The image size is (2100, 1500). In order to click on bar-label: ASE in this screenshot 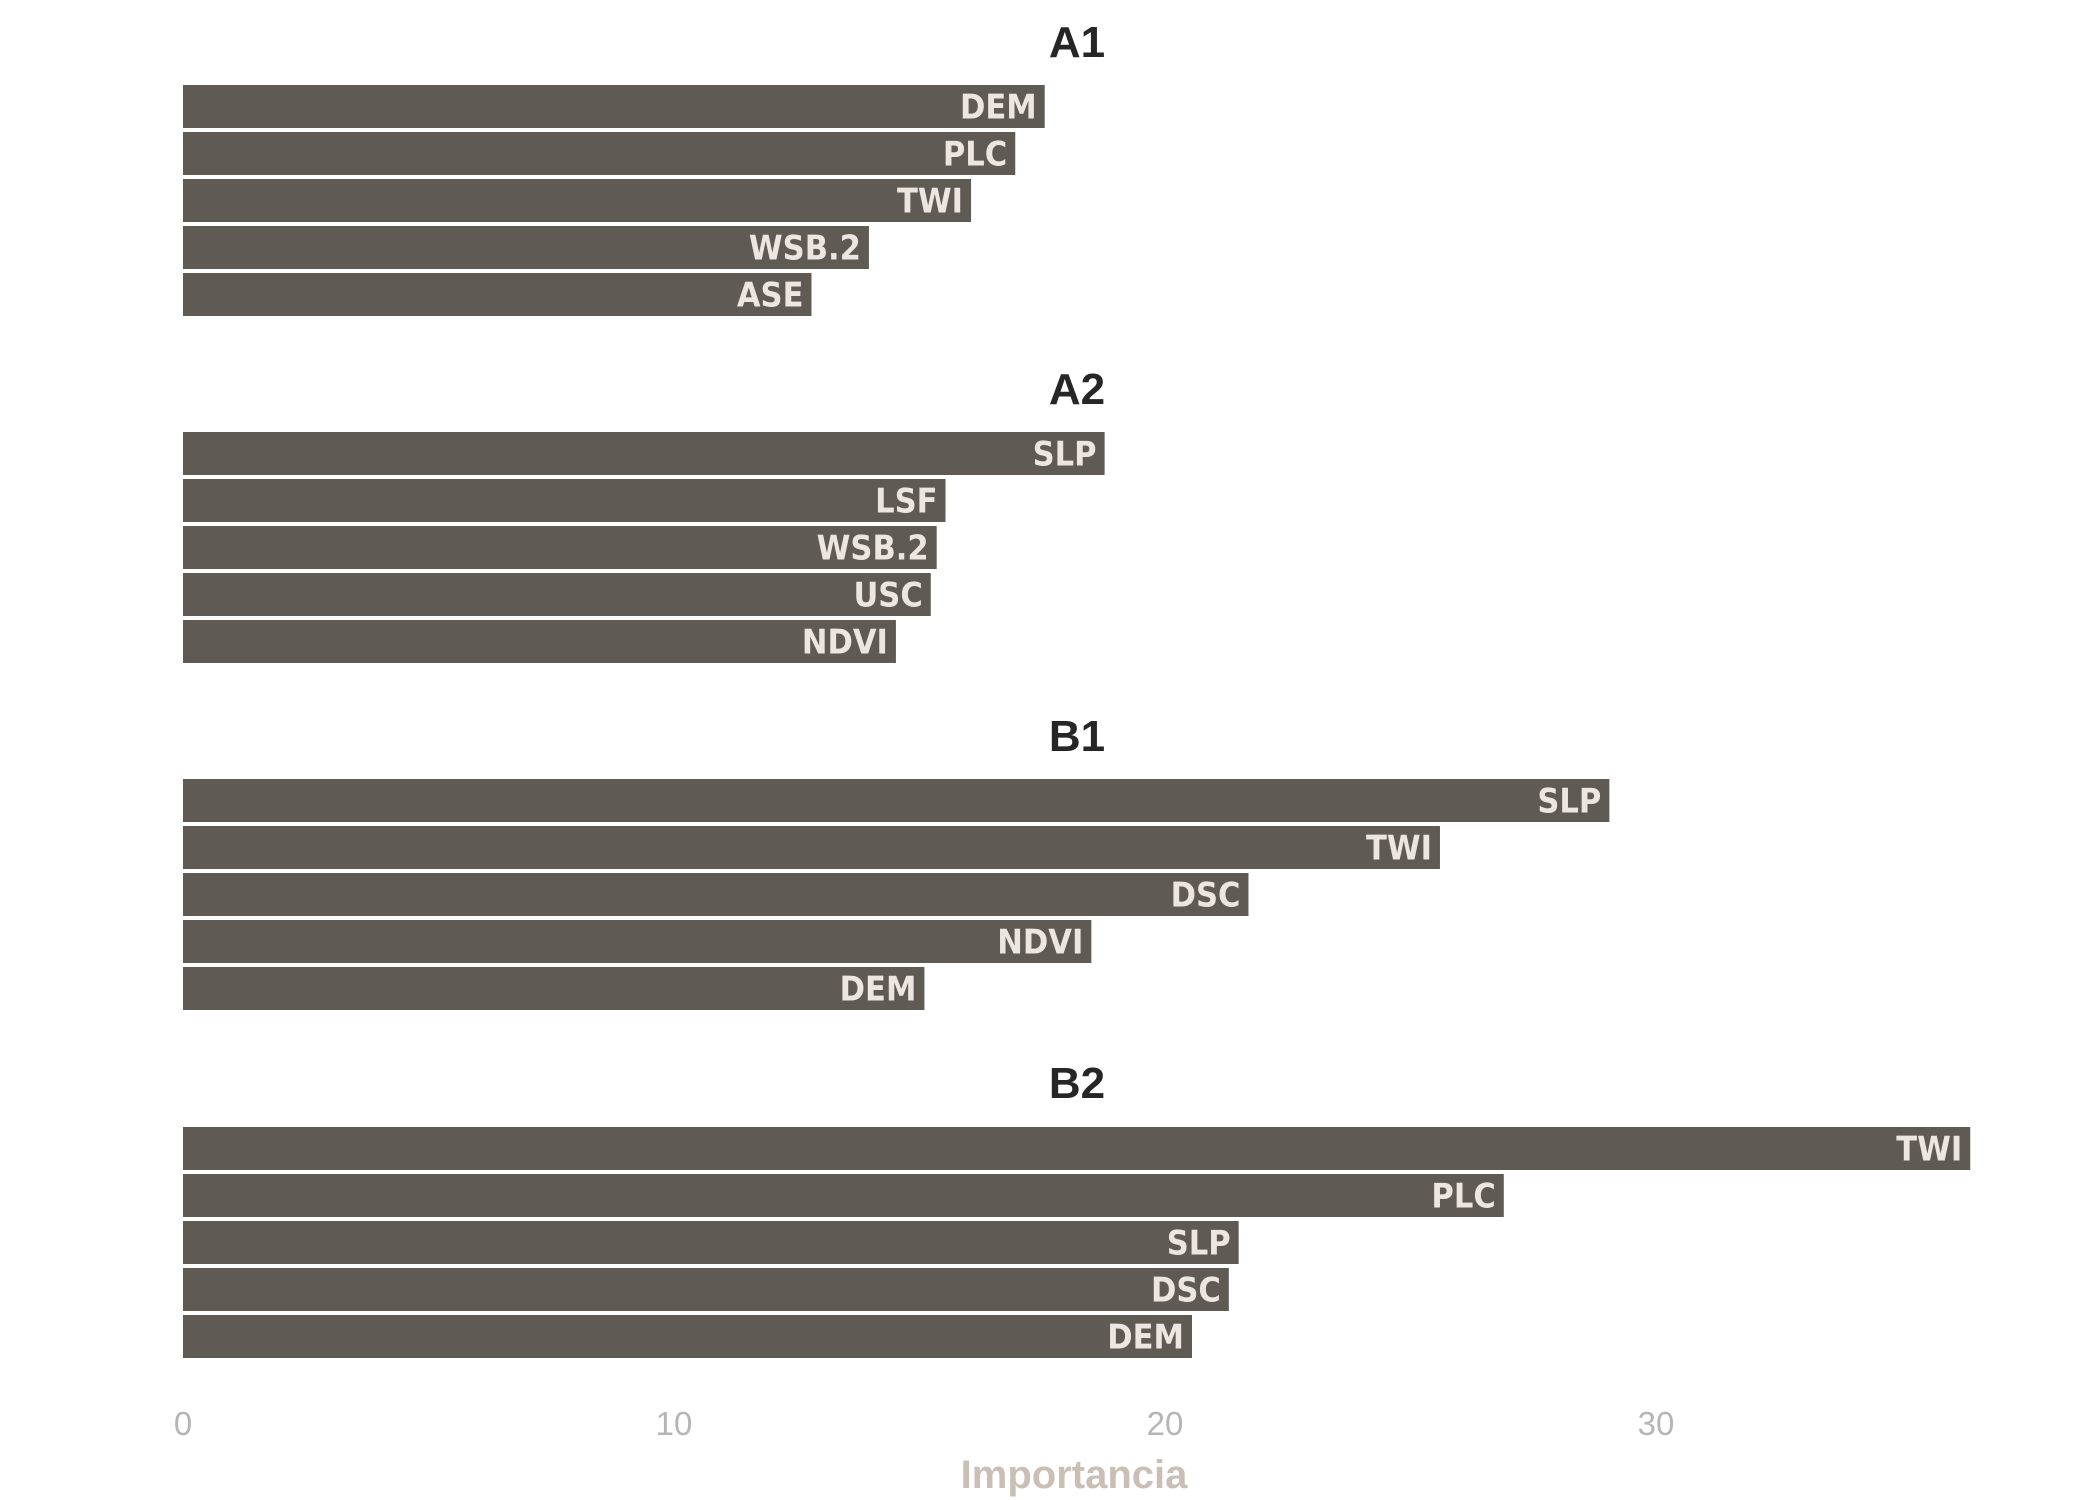, I will do `click(770, 296)`.